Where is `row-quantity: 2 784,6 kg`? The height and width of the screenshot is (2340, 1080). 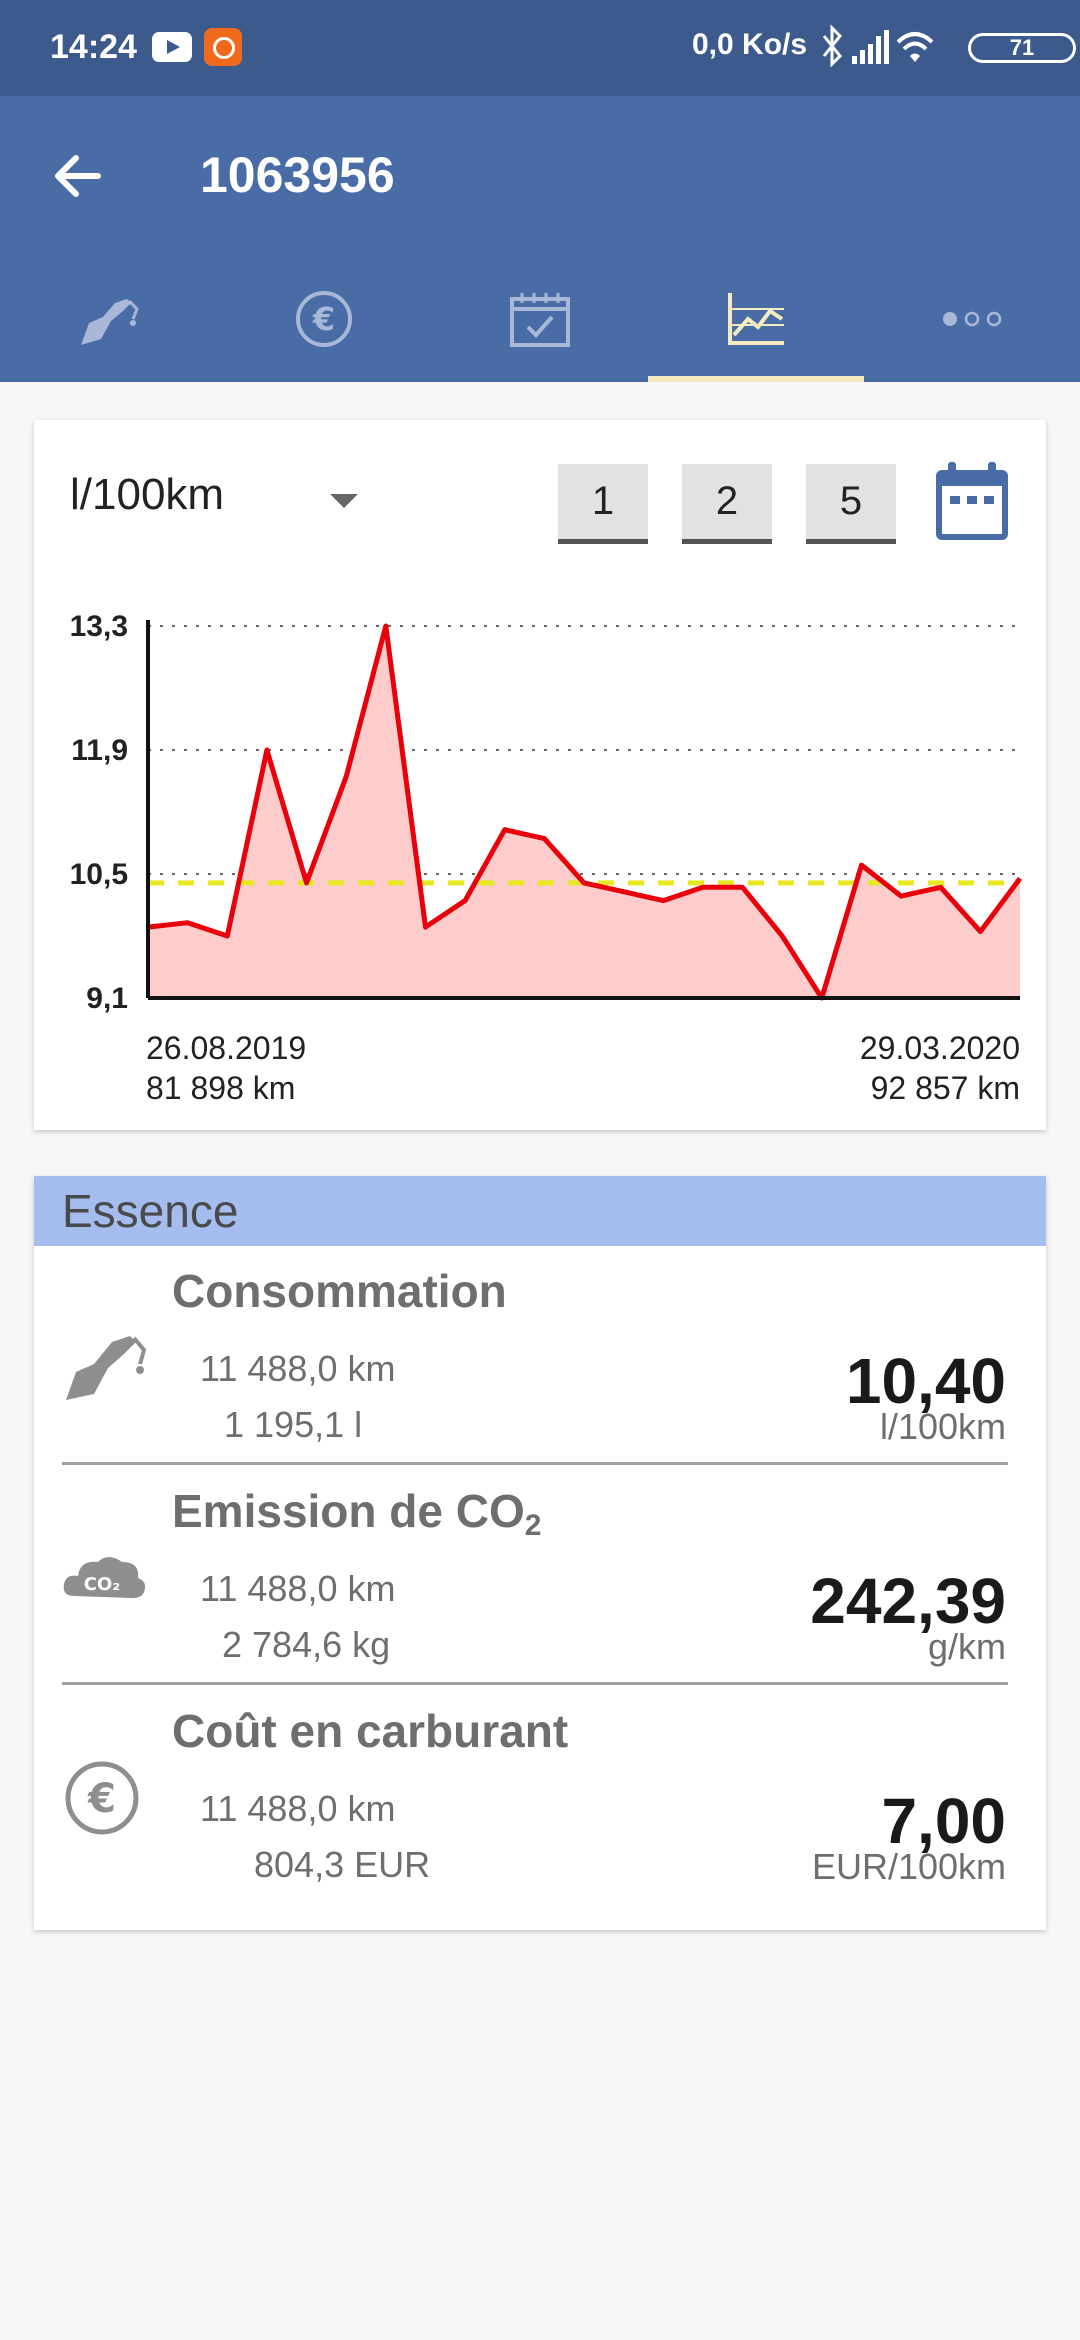 row-quantity: 2 784,6 kg is located at coordinates (306, 1644).